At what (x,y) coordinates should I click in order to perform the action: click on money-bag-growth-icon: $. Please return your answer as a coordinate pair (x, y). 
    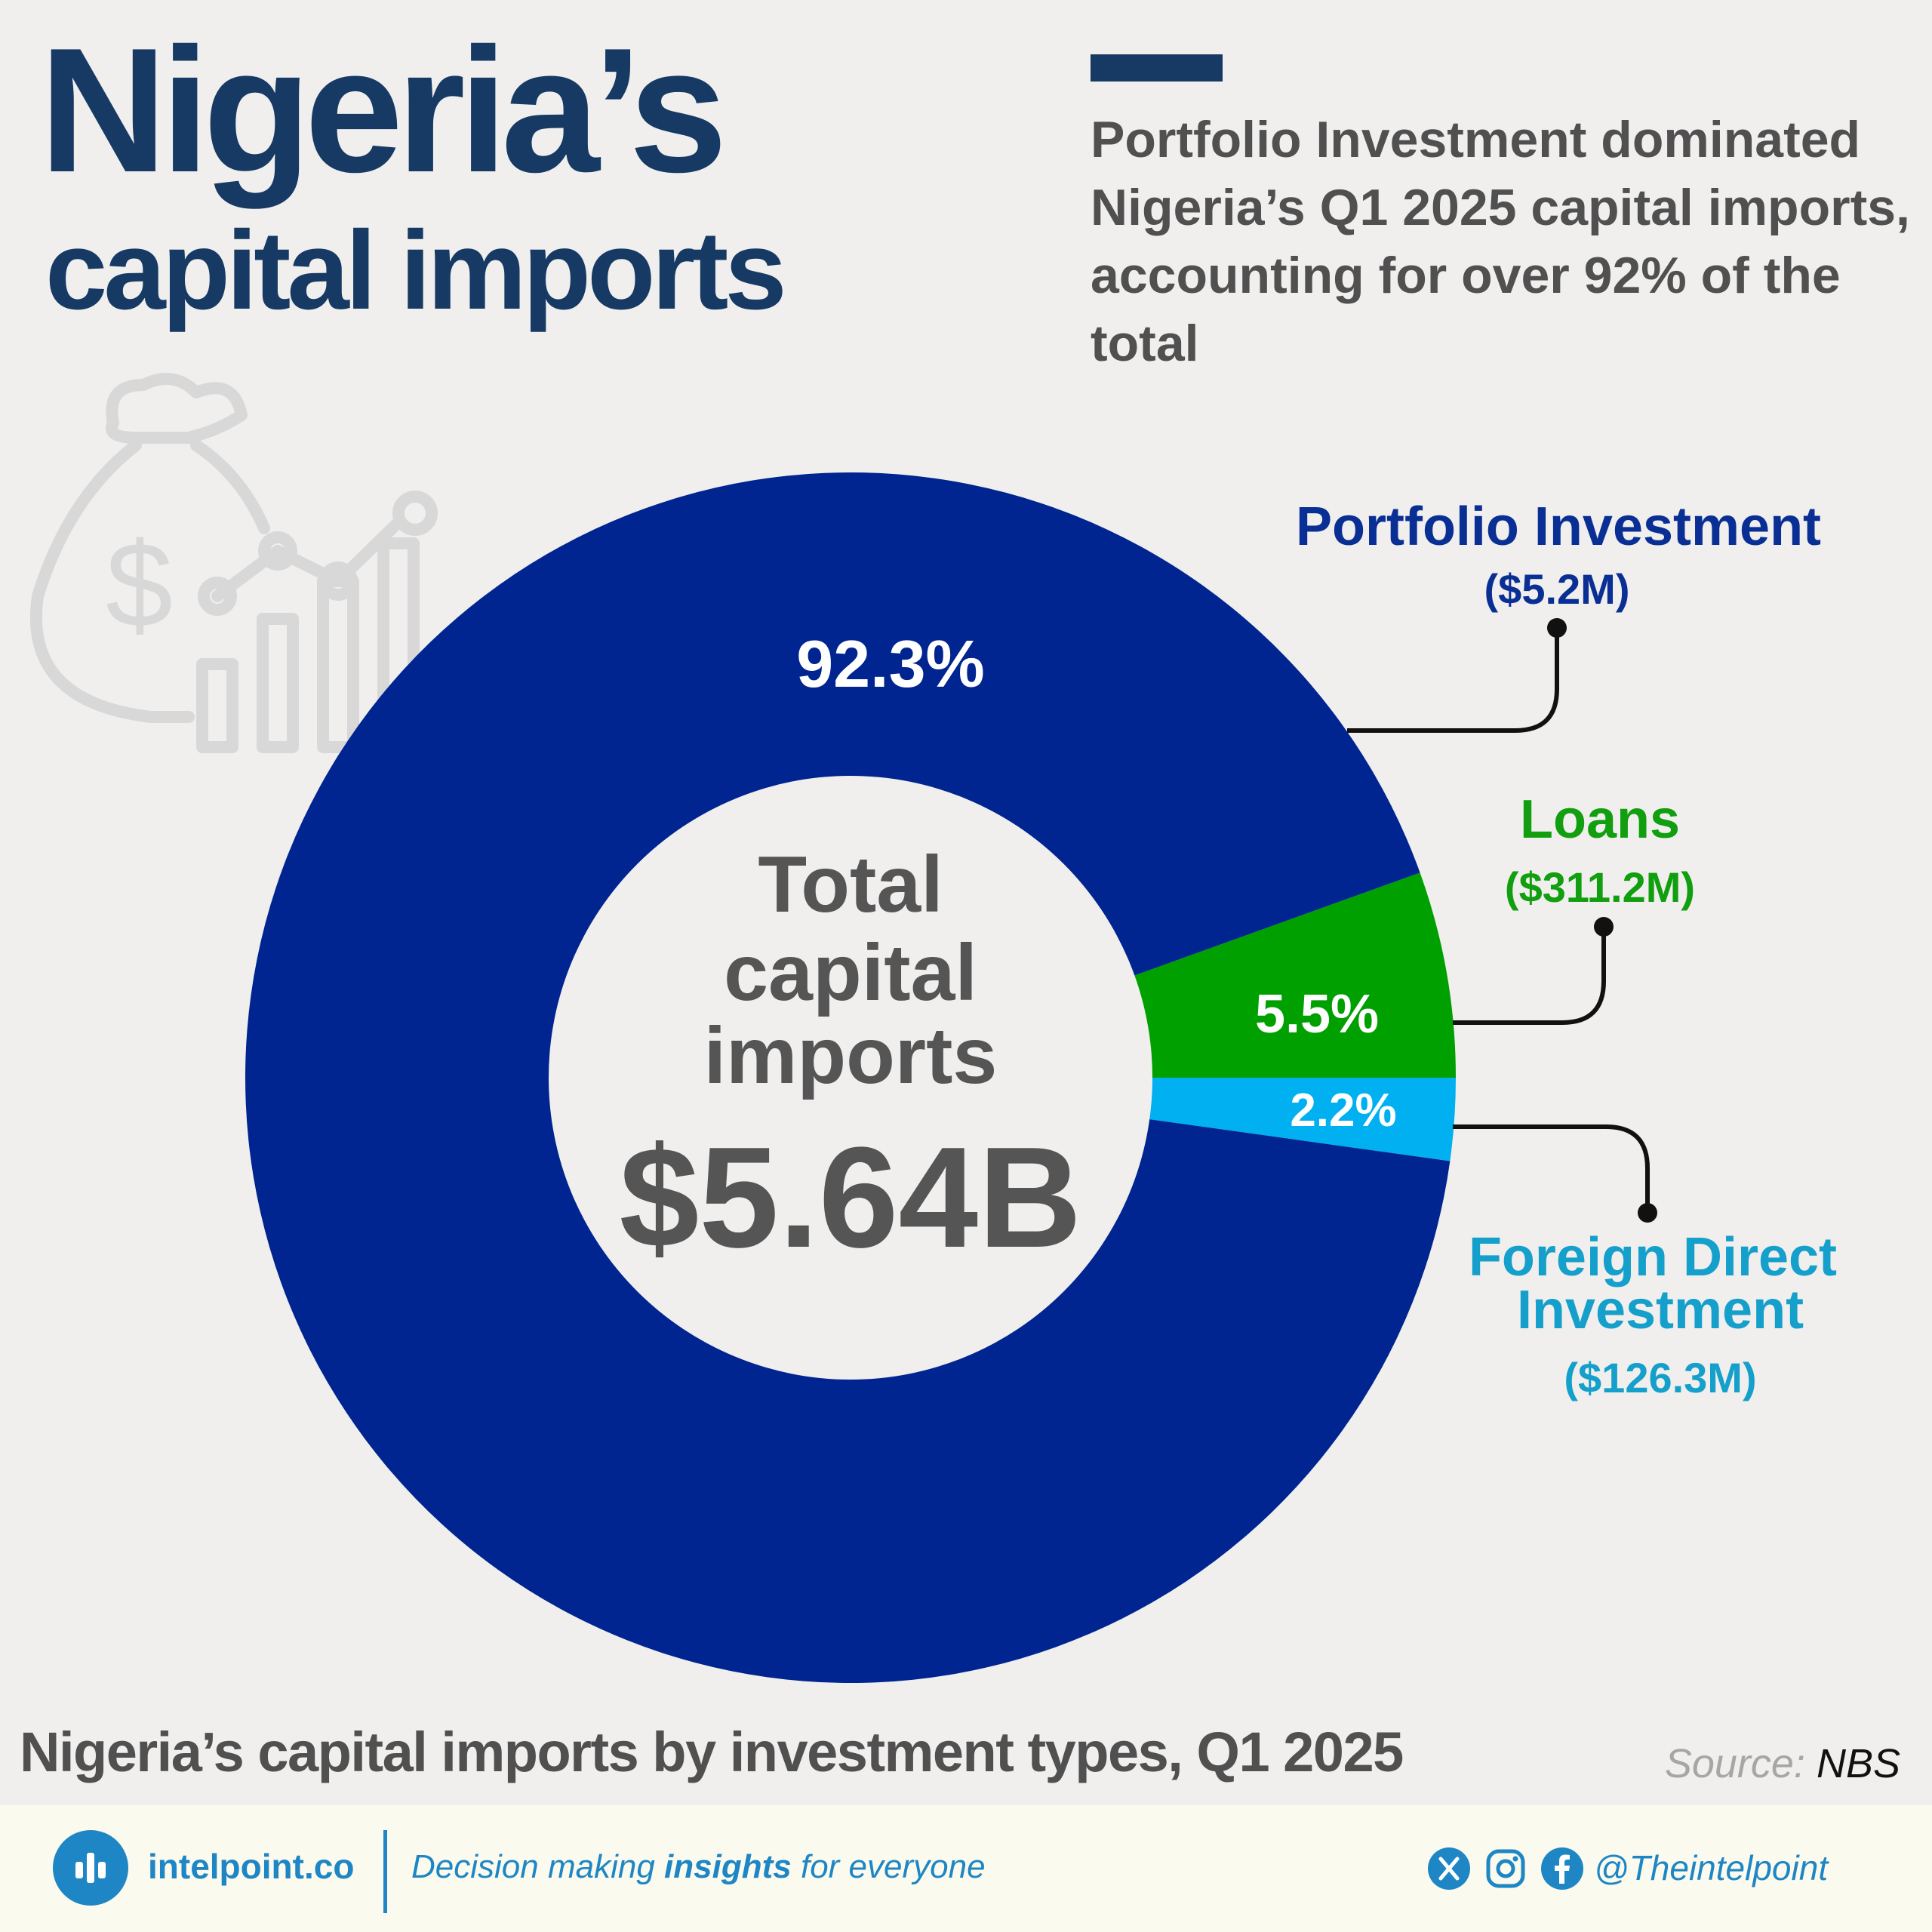
    Looking at the image, I should click on (233, 563).